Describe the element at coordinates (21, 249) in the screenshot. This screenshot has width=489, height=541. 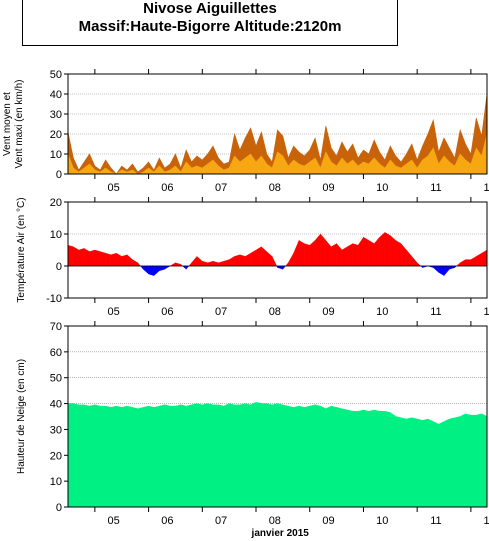
I see `y-axis-label: Température Air (en °C)` at that location.